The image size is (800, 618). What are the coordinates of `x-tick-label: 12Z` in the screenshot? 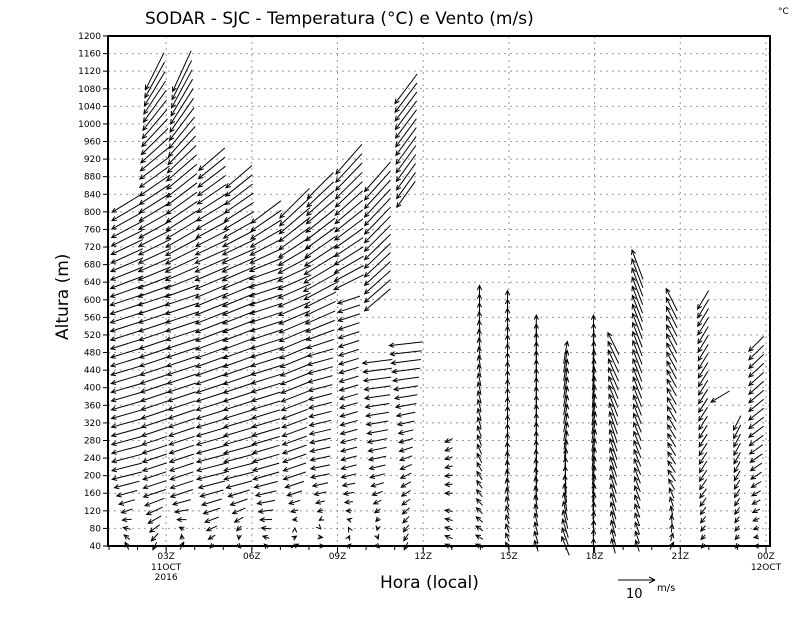 It's located at (423, 557).